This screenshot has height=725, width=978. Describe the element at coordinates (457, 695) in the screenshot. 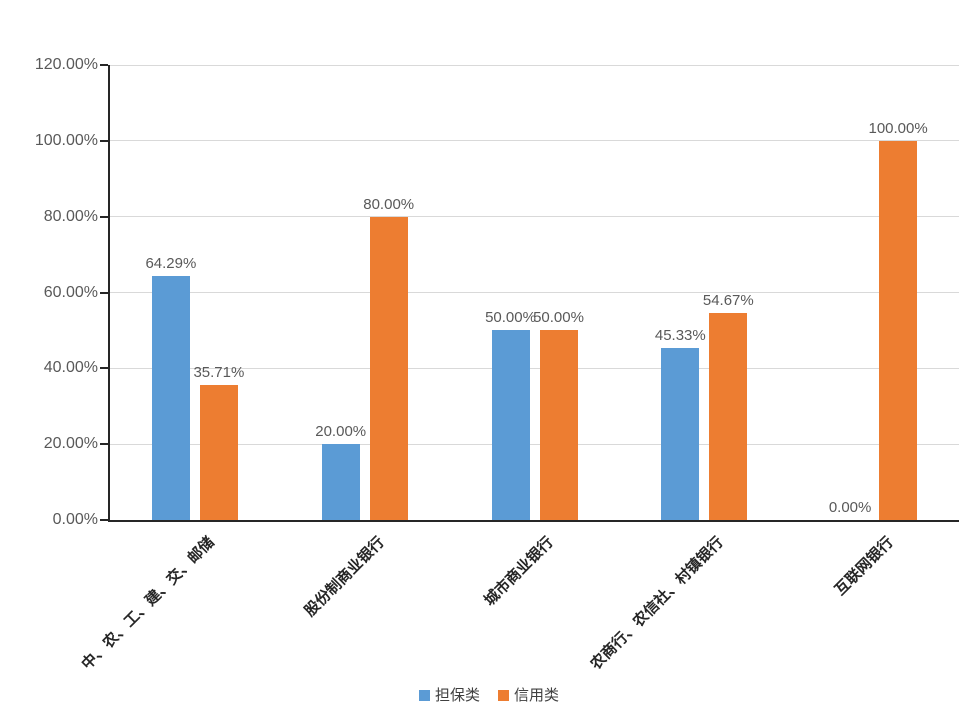

I see `legend-label: 担保类` at that location.